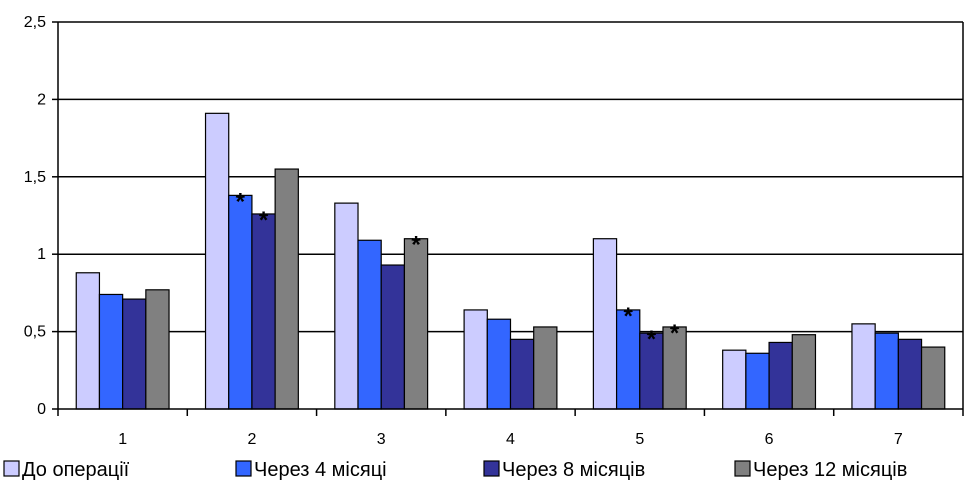 This screenshot has height=488, width=971. What do you see at coordinates (898, 439) in the screenshot?
I see `x-tick-label: 7` at bounding box center [898, 439].